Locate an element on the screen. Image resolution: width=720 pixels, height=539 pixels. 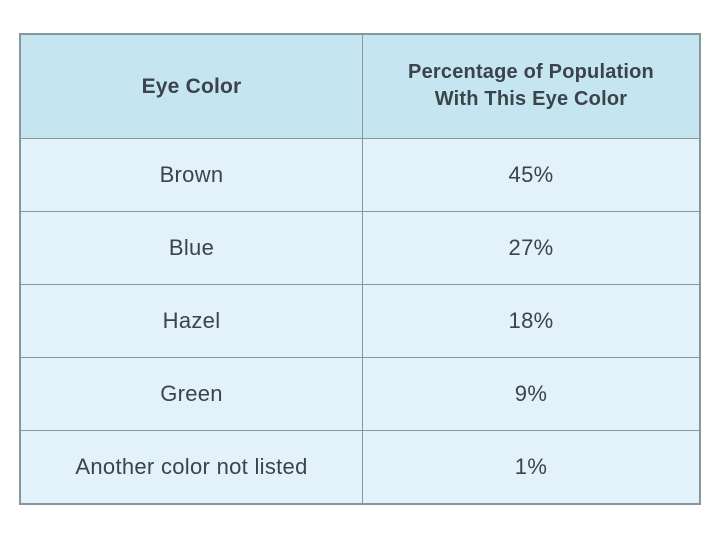
row-value: 9% is located at coordinates (531, 393).